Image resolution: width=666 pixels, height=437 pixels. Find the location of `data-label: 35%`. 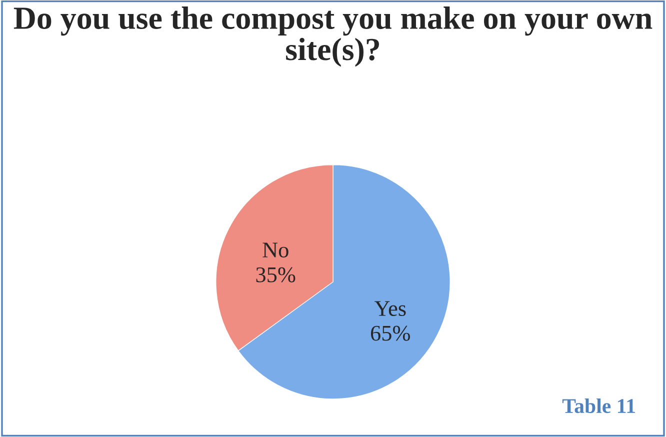

data-label: 35% is located at coordinates (276, 274).